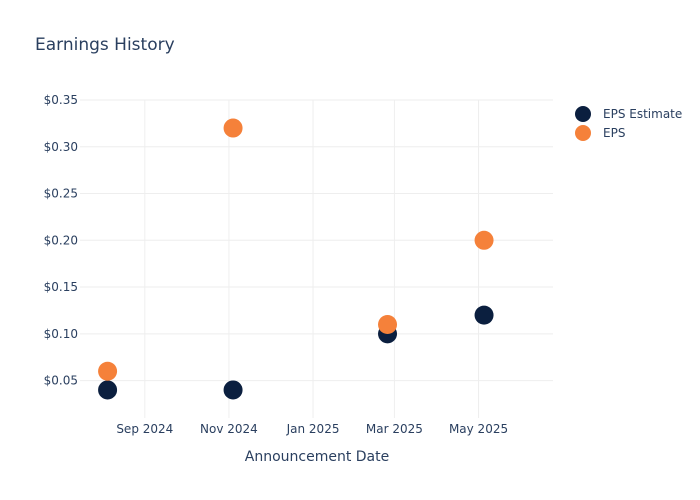  I want to click on y-tick-label: $0.20, so click(61, 240).